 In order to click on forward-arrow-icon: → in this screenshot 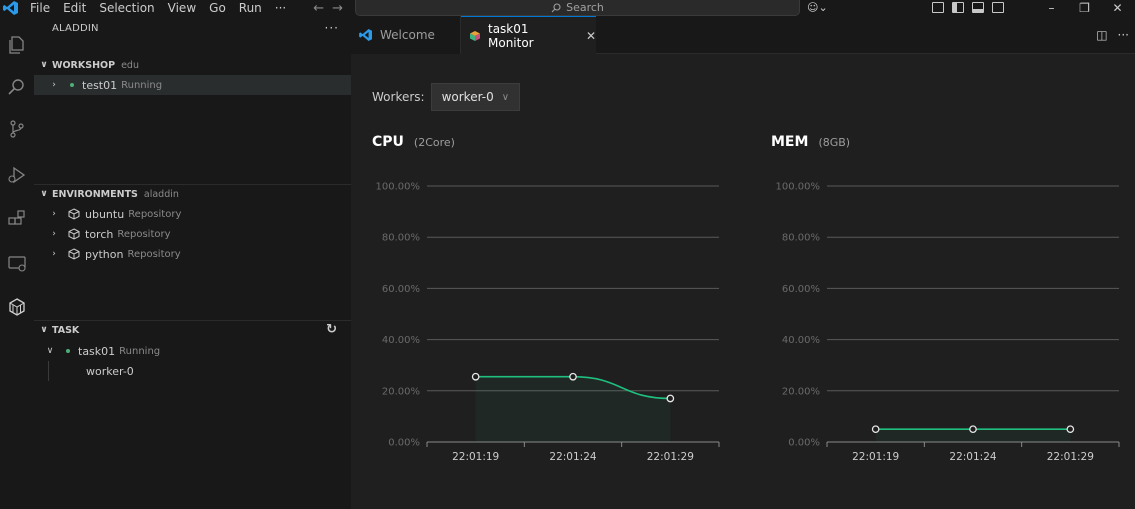, I will do `click(338, 8)`.